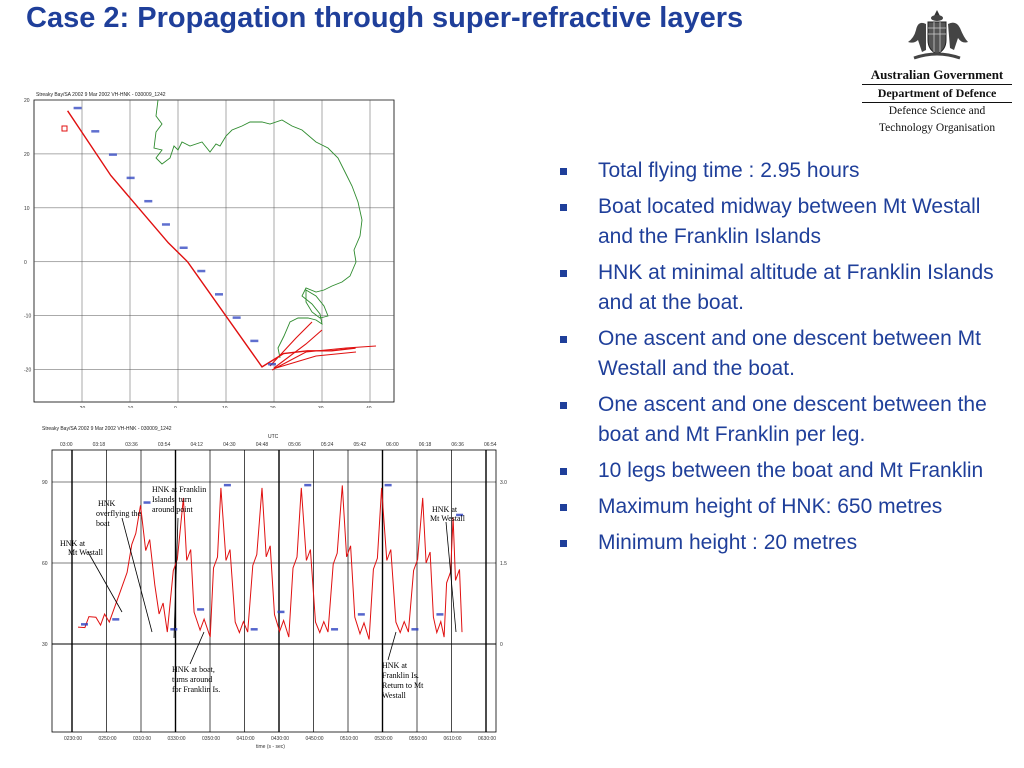  Describe the element at coordinates (172, 499) in the screenshot. I see `annotation-line: Islands, turn` at that location.